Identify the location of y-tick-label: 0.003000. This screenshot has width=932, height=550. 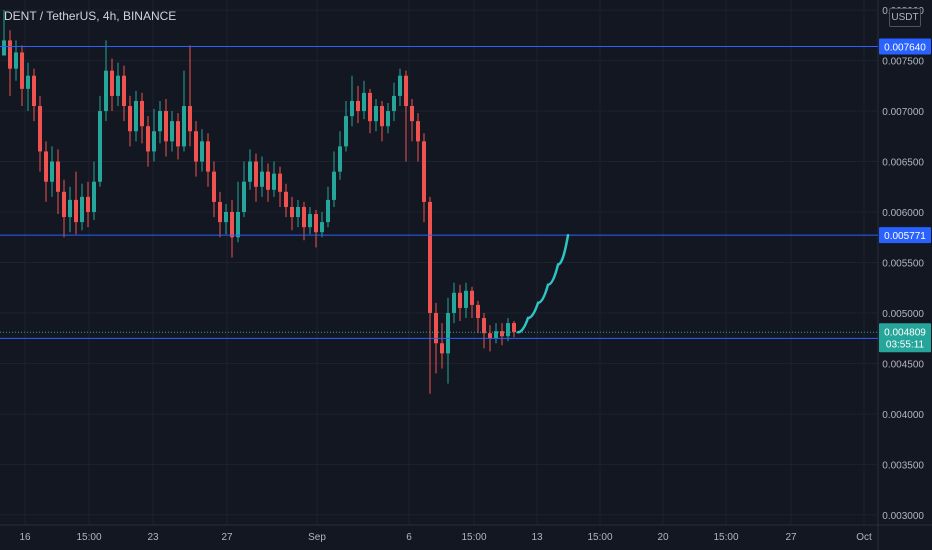
(903, 516).